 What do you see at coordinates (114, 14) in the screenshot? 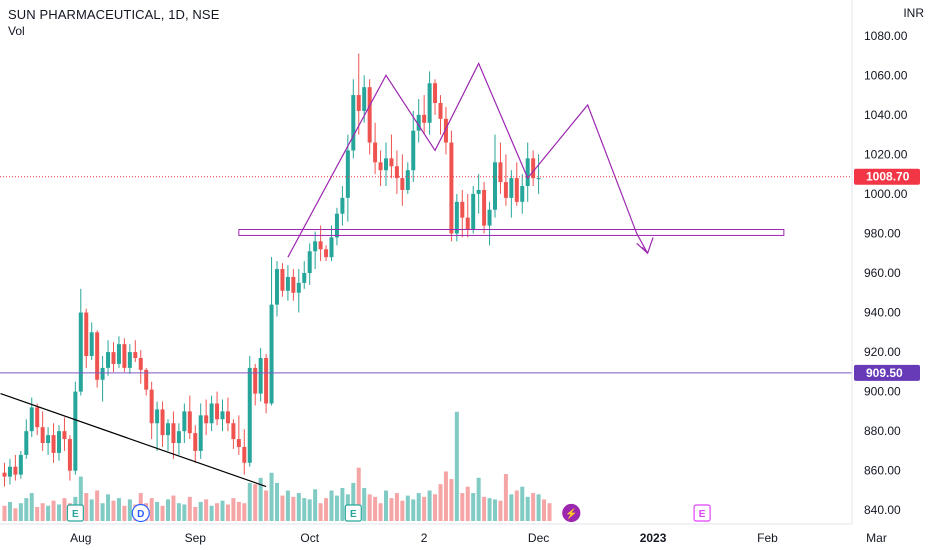
I see `symbol-title: SUN PHARMACEUTICAL, 1D, NSE` at bounding box center [114, 14].